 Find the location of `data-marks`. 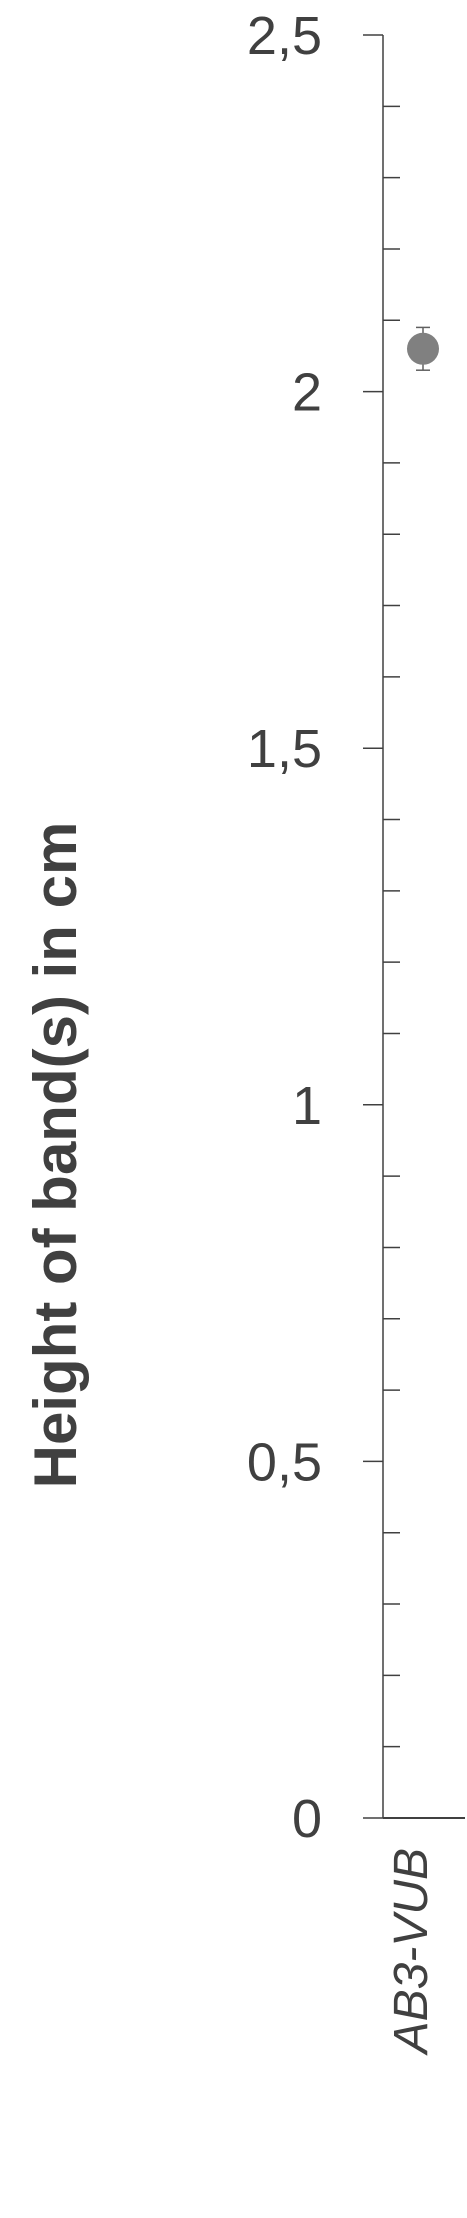

data-marks is located at coordinates (423, 348).